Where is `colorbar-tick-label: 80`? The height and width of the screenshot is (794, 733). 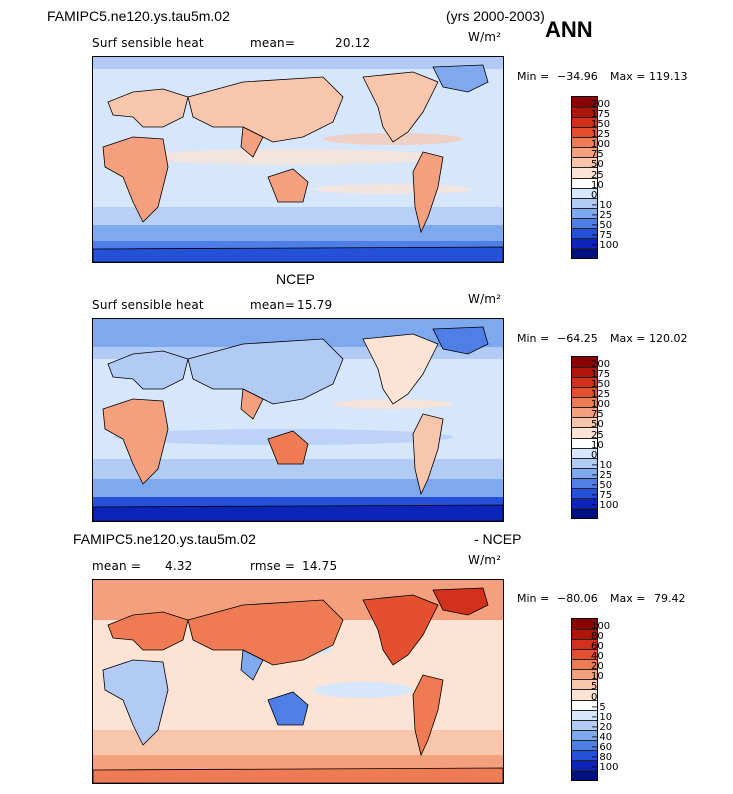 colorbar-tick-label: 80 is located at coordinates (597, 637).